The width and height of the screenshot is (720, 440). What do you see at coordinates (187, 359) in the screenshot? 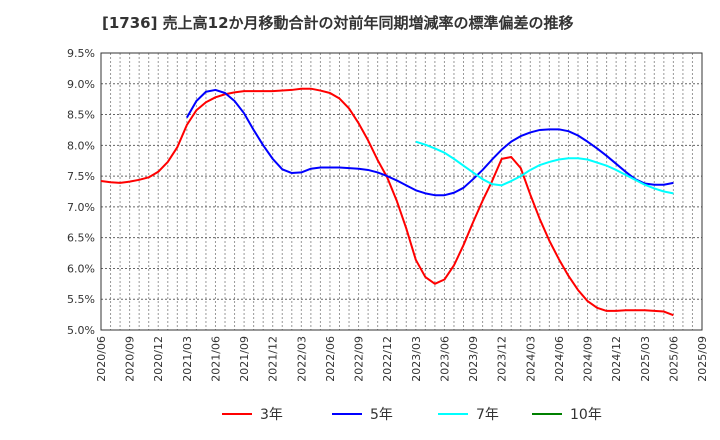
I see `x-tick-label: 2021/03` at bounding box center [187, 359].